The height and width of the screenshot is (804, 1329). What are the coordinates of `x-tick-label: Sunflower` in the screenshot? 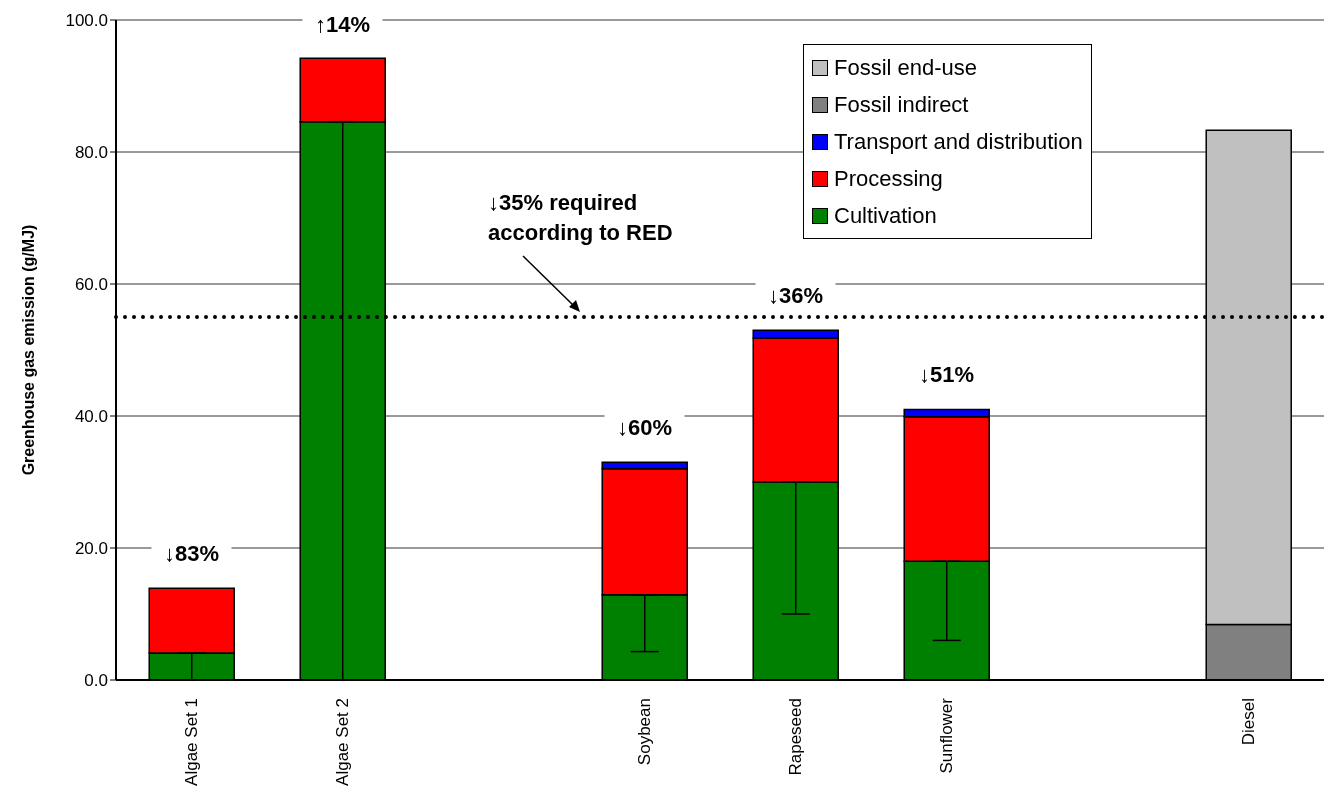 It's located at (946, 735).